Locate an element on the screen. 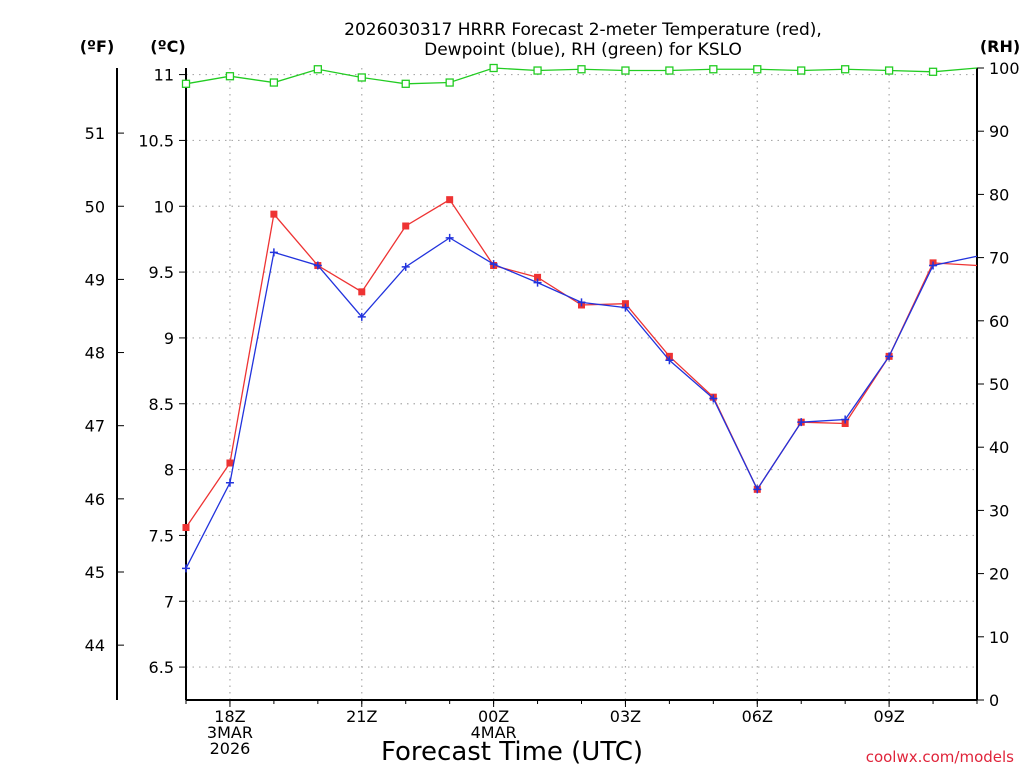 The image size is (1024, 768). f-tick-label: 46 is located at coordinates (95, 499).